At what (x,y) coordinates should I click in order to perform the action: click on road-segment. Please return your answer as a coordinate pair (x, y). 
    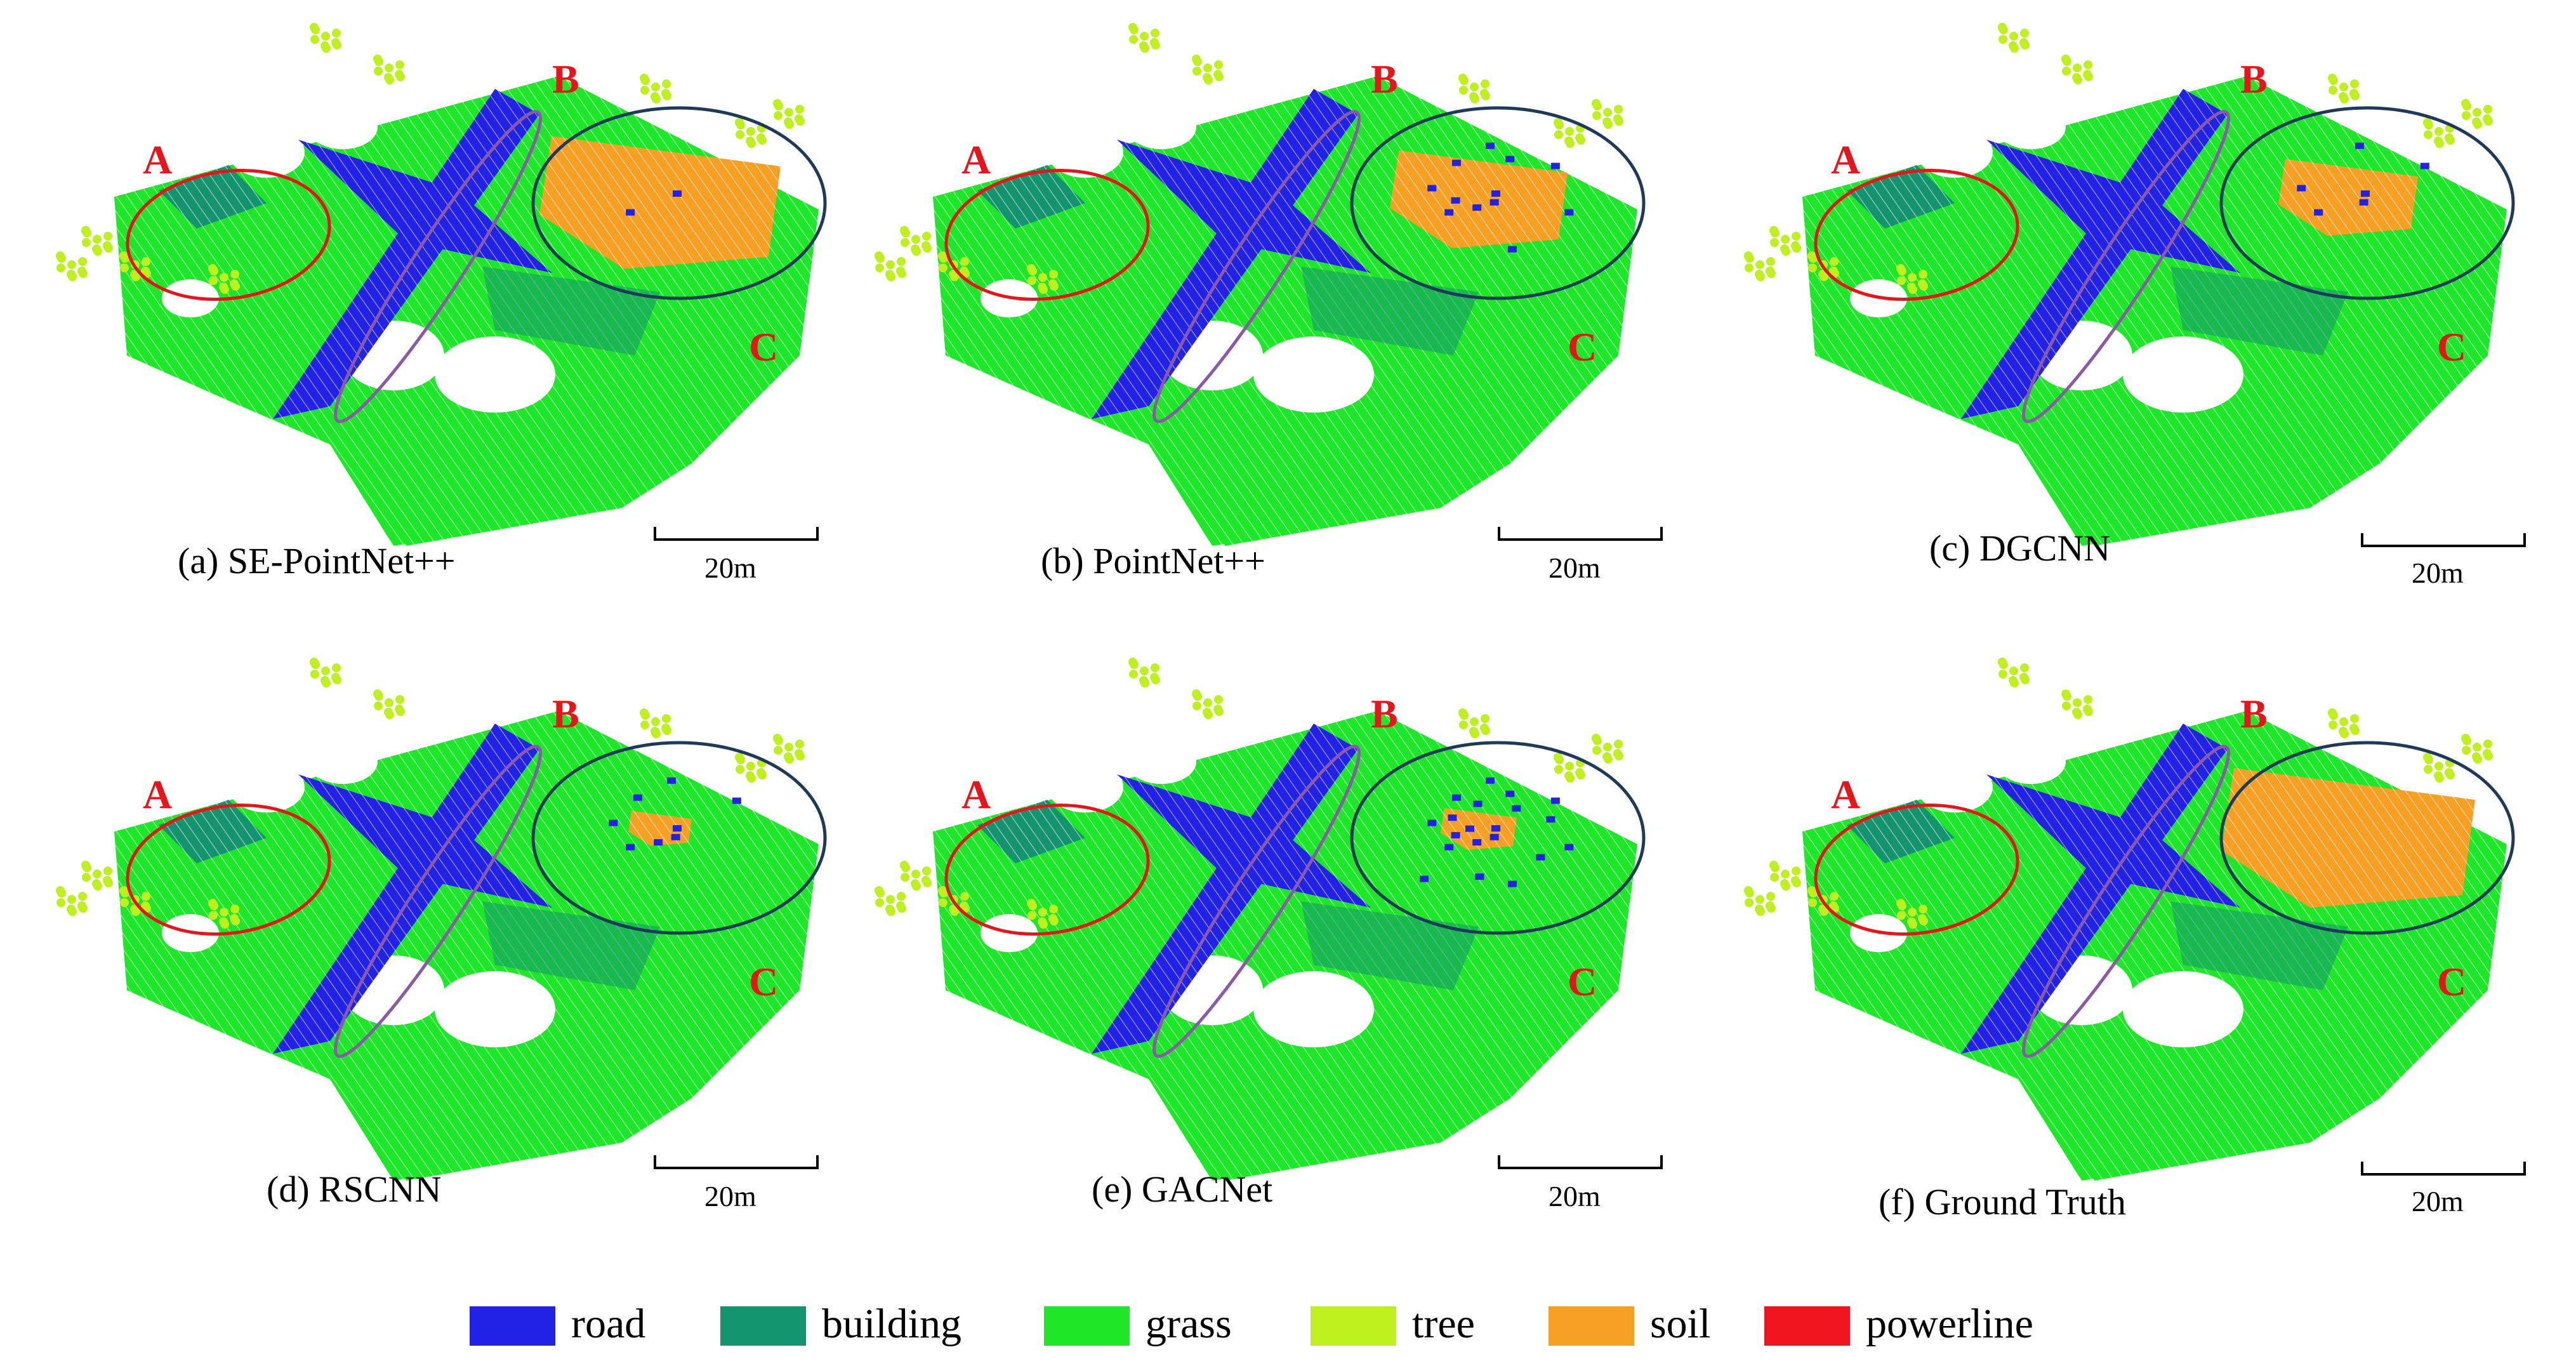
    Looking at the image, I should click on (425, 206).